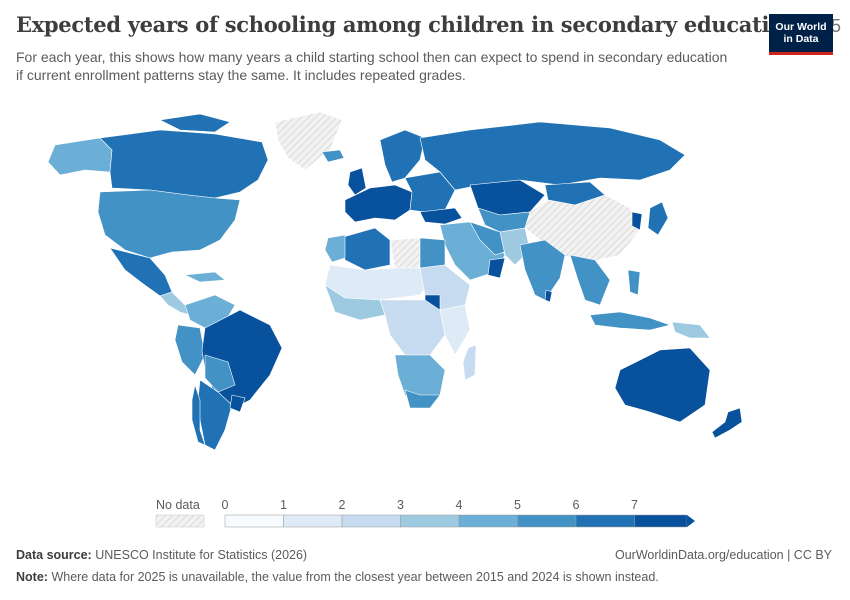 The image size is (850, 600). What do you see at coordinates (422, 399) in the screenshot?
I see `region-south-africa` at bounding box center [422, 399].